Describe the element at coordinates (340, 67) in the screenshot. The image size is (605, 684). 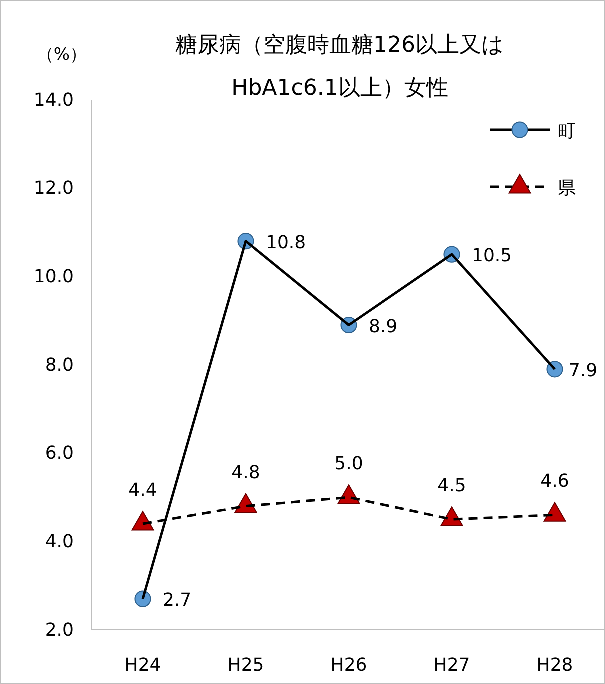
I see `chart-title: 糖尿病（空腹時血糖126以上又は HbA1c6.1以上）女性` at that location.